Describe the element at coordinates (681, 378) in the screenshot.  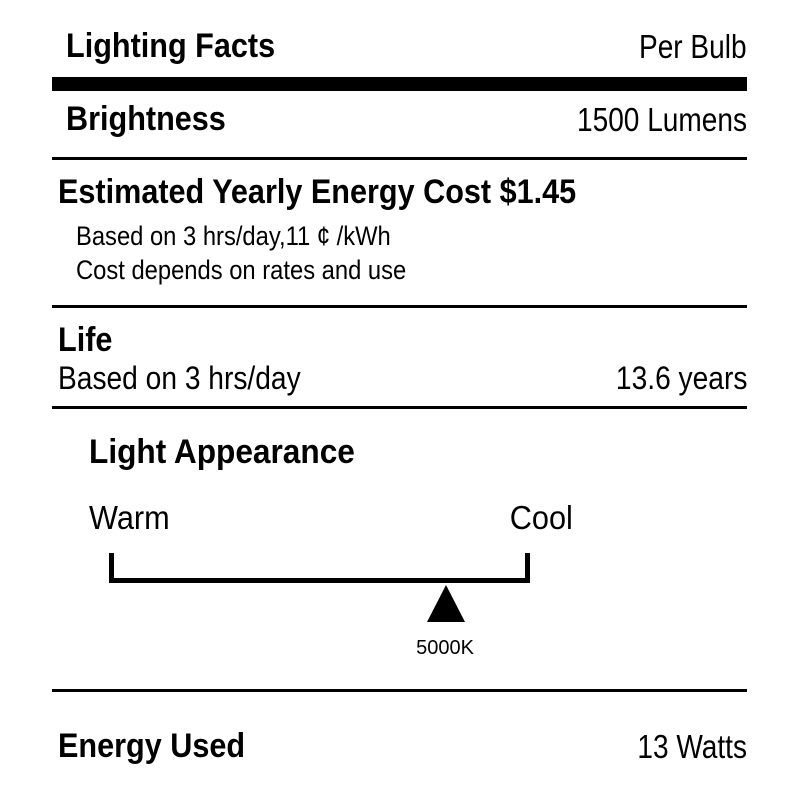
I see `life-value: 13.6 years` at that location.